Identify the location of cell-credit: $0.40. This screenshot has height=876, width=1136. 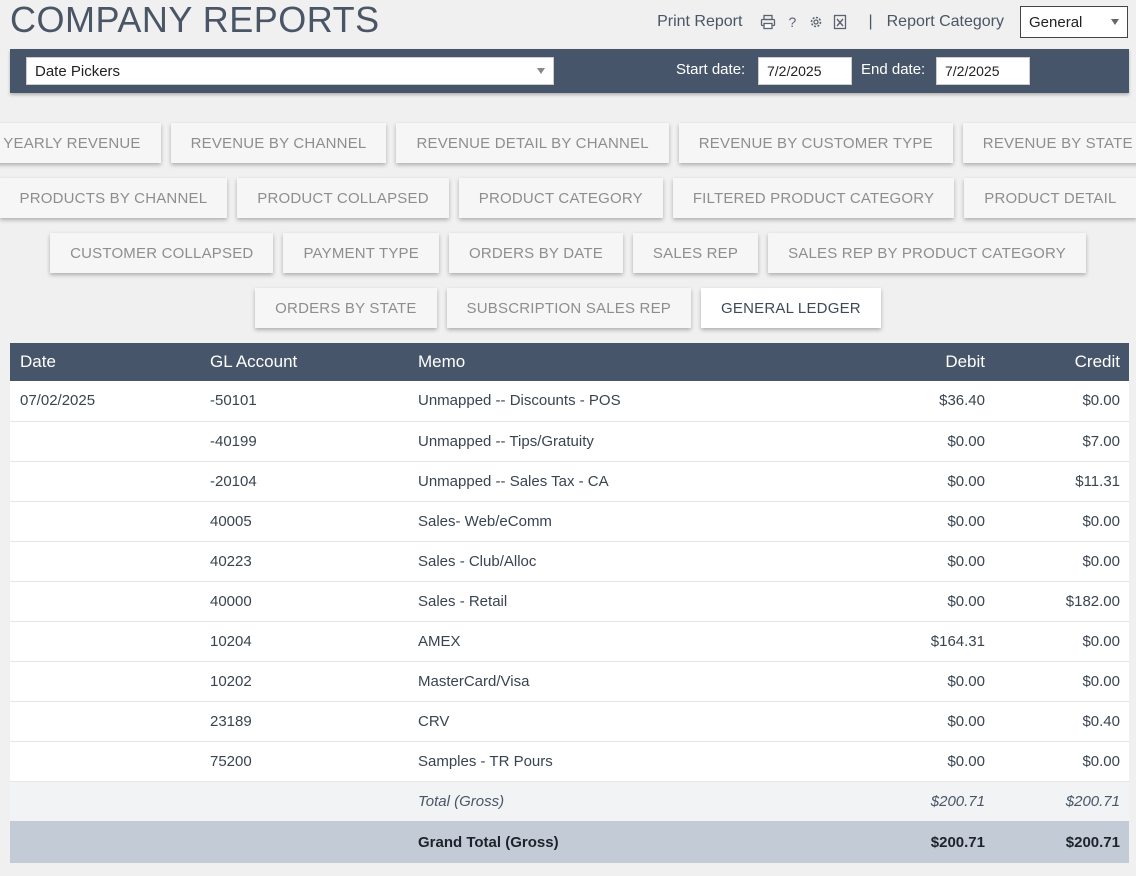
(1061, 721).